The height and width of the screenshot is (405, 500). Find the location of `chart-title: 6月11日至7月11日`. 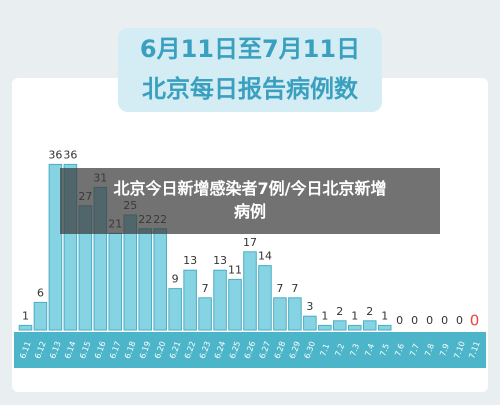

chart-title: 6月11日至7月11日 is located at coordinates (250, 49).